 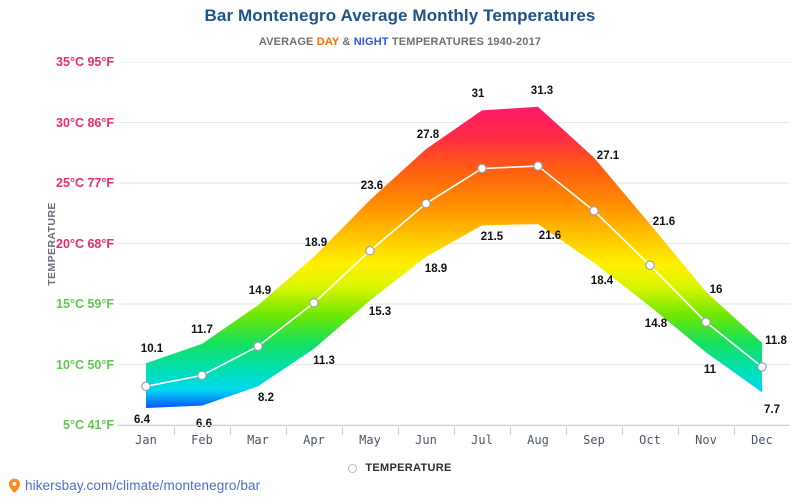 What do you see at coordinates (85, 62) in the screenshot?
I see `y-axis-tick-35: 35°C 95°F` at bounding box center [85, 62].